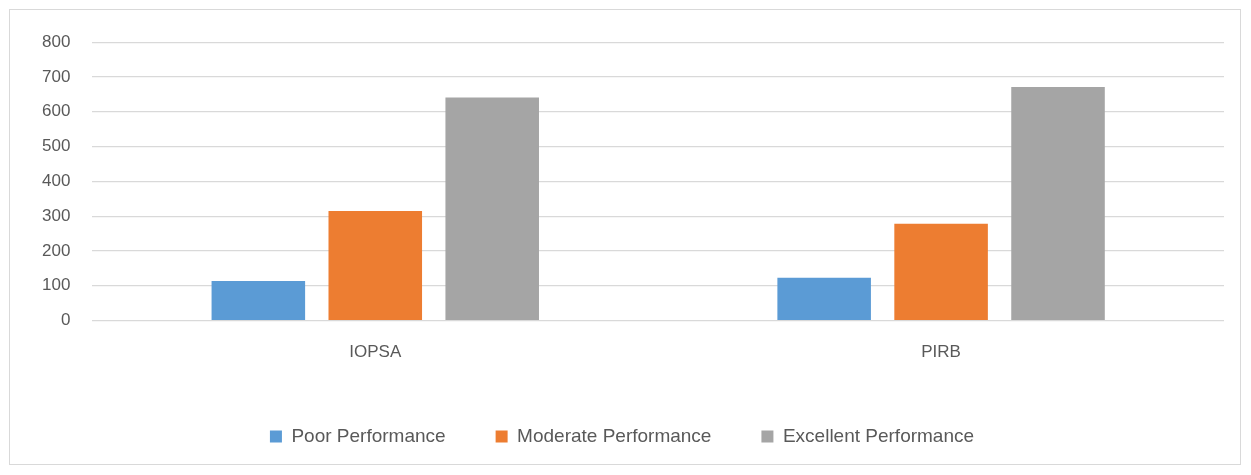  Describe the element at coordinates (56, 41) in the screenshot. I see `y-tick-label: 800` at that location.